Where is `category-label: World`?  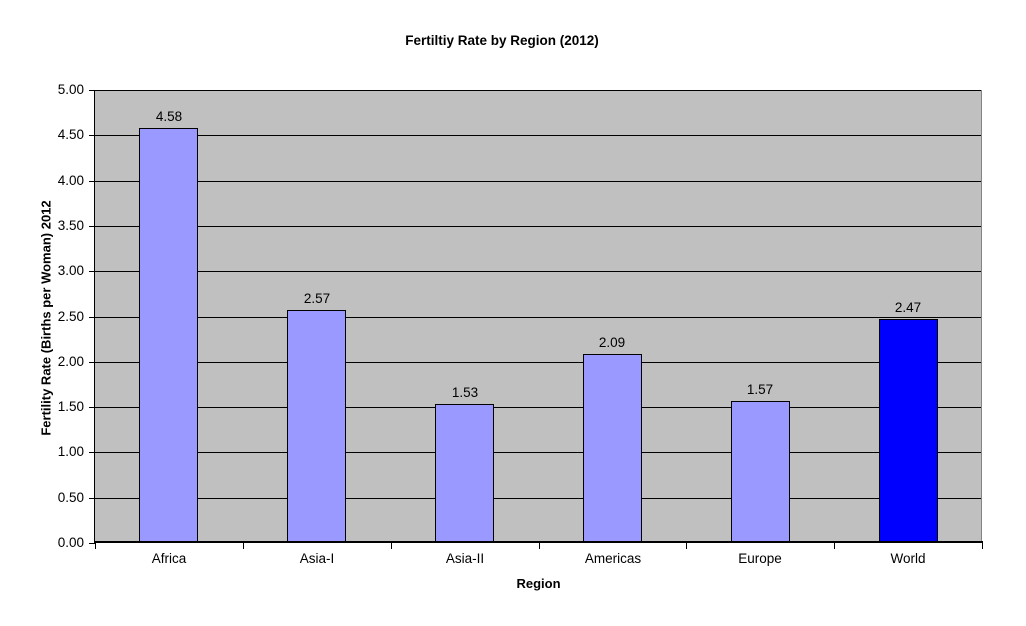
category-label: World is located at coordinates (908, 558).